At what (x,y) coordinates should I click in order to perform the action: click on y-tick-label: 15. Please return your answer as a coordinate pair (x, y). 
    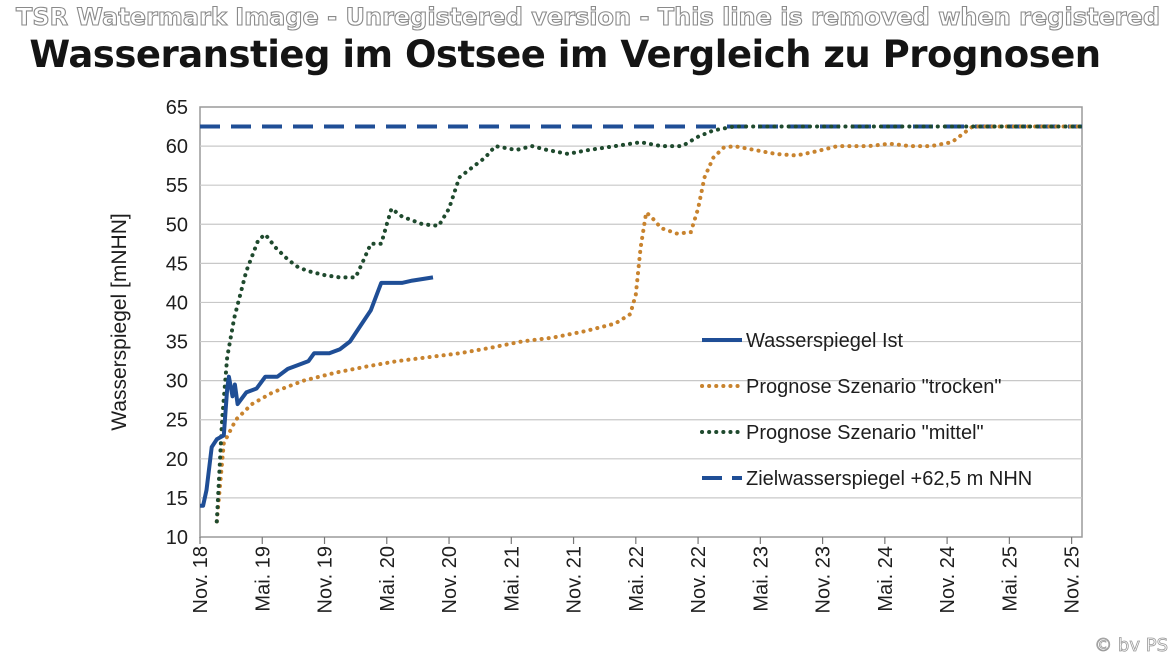
    Looking at the image, I should click on (177, 499).